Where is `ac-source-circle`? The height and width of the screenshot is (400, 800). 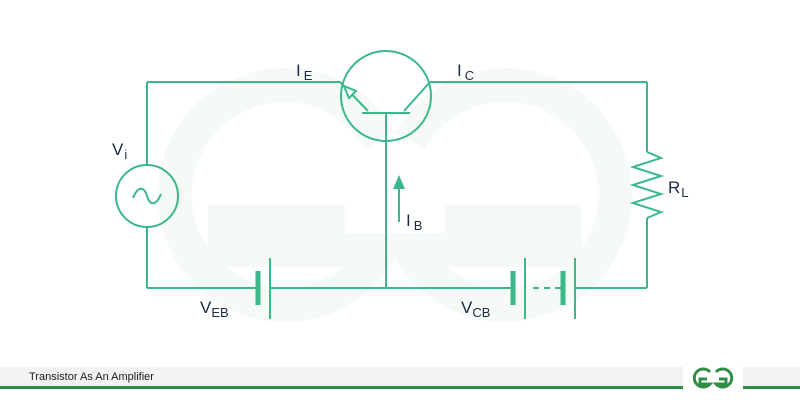
ac-source-circle is located at coordinates (147, 196).